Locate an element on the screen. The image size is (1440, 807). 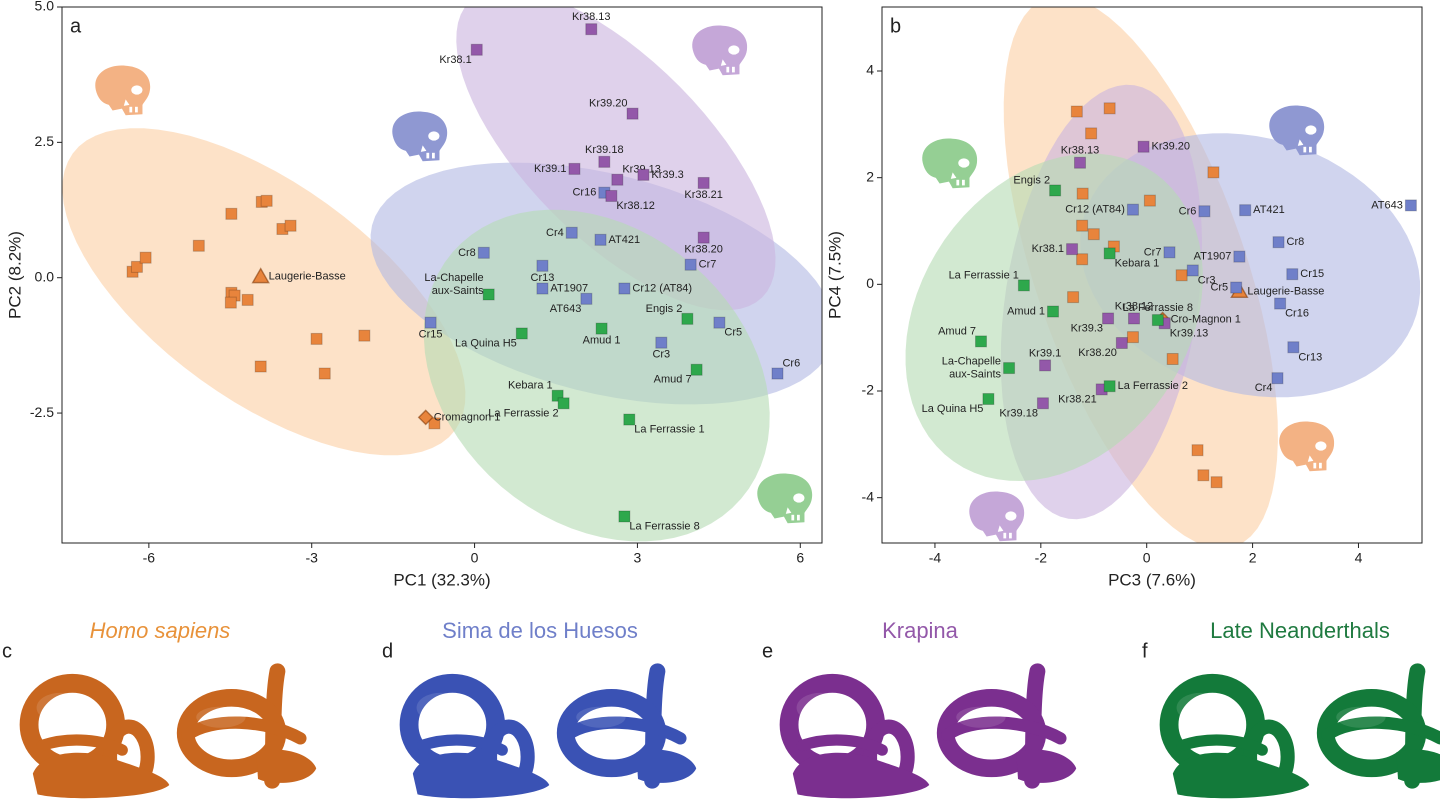
x-tick-label: 0 is located at coordinates (1147, 558).